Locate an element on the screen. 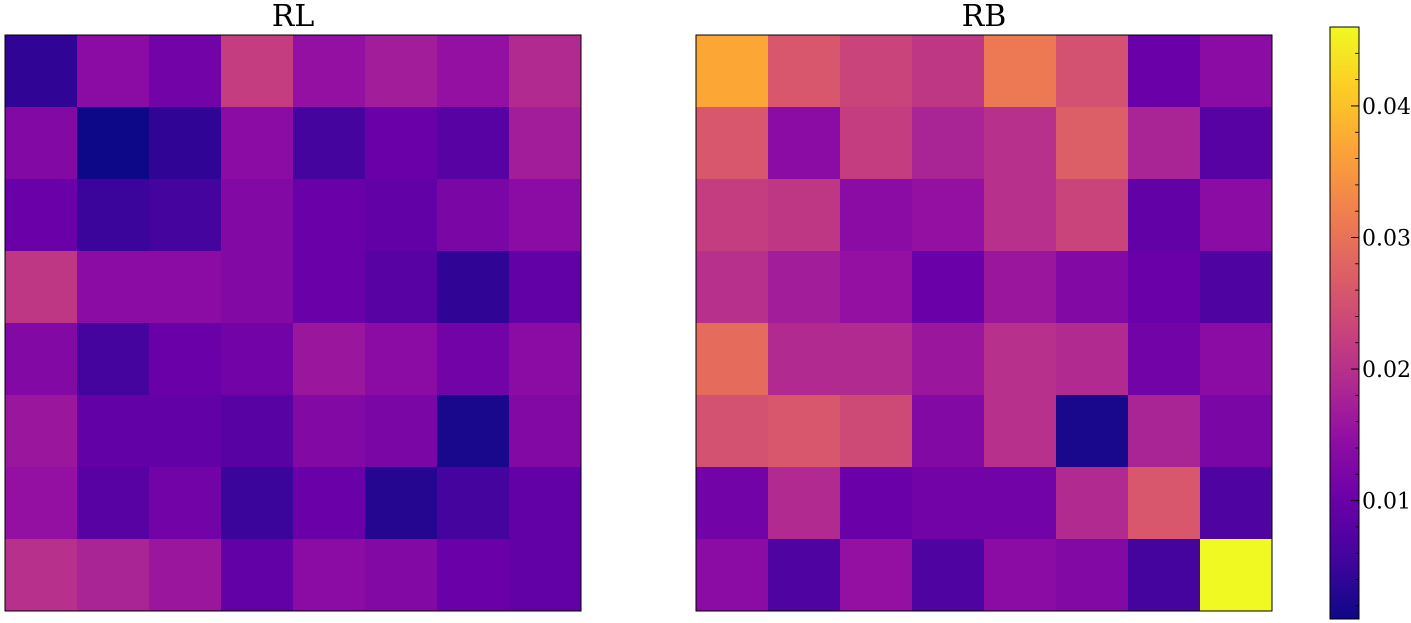 This screenshot has height=623, width=1411. colorbar-tick-label: 0.02 is located at coordinates (1386, 370).